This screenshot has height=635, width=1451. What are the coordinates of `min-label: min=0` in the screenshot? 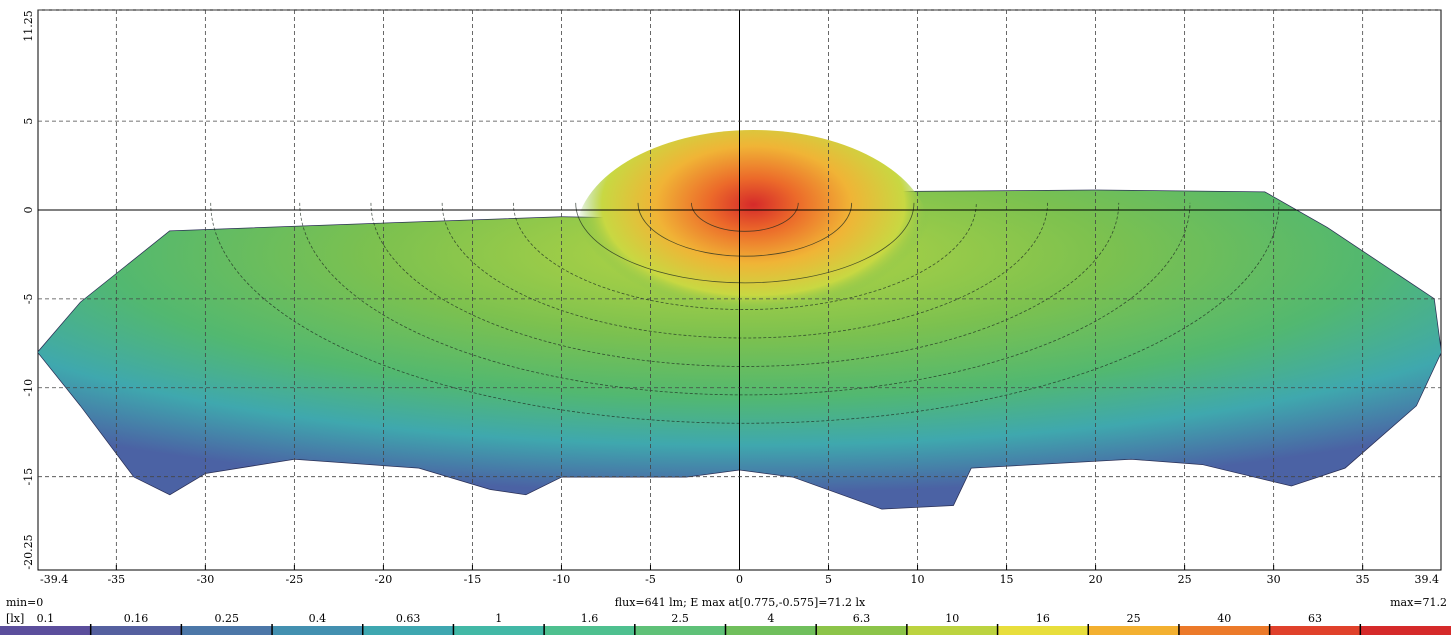 It's located at (24, 602).